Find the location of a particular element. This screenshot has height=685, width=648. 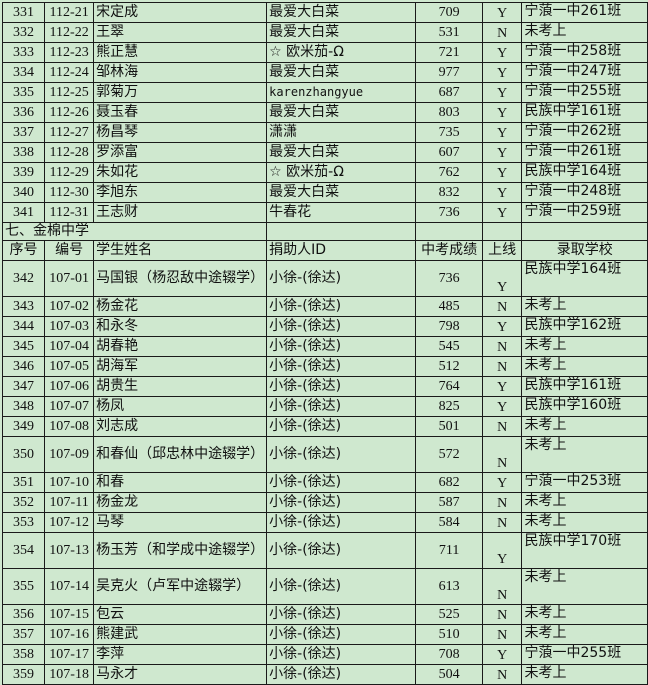

cell-id: 112-21 is located at coordinates (69, 12).